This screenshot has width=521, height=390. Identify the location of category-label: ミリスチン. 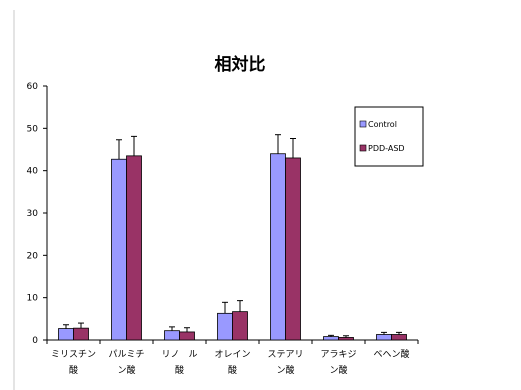
(73, 354).